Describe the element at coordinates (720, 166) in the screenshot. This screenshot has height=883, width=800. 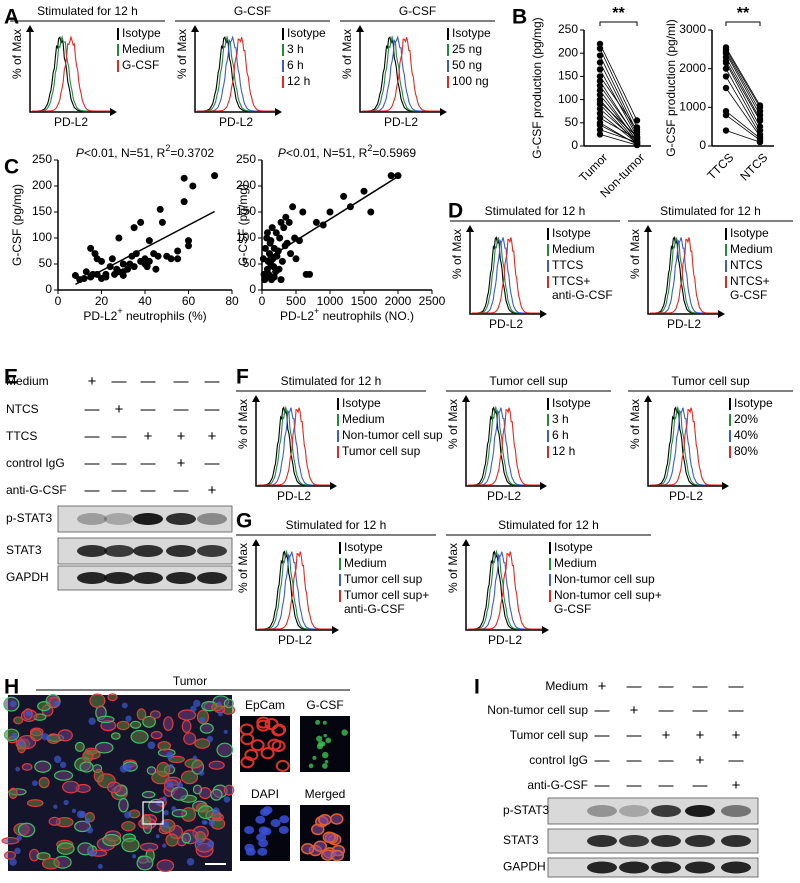
I see `x-tick-label: TTCS` at that location.